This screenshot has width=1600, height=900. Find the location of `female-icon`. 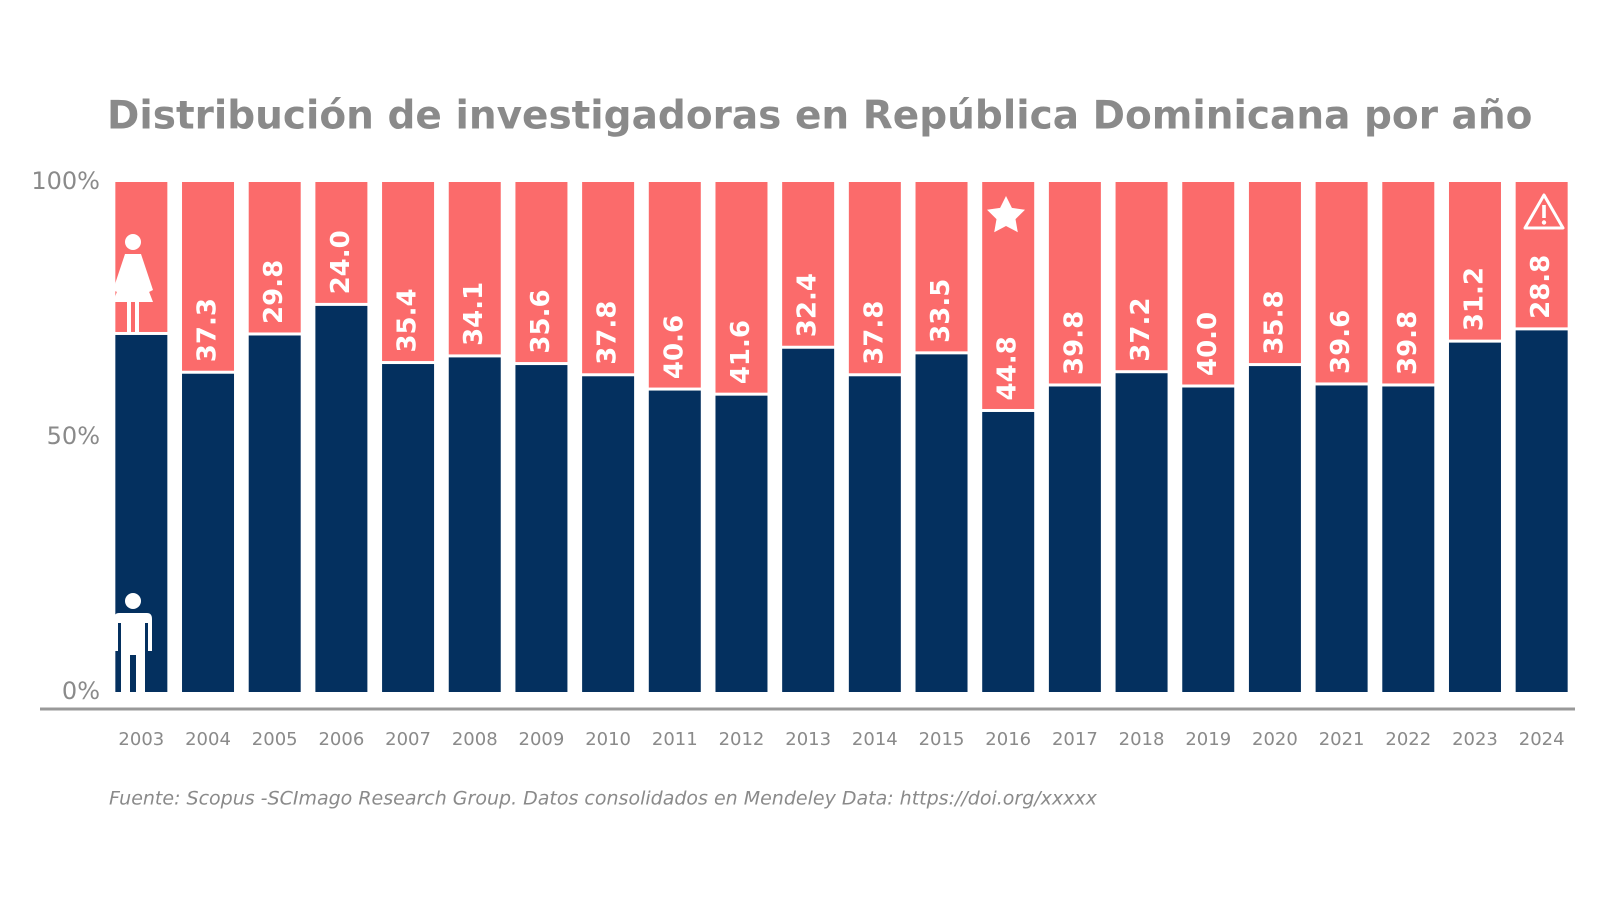

female-icon is located at coordinates (133, 283).